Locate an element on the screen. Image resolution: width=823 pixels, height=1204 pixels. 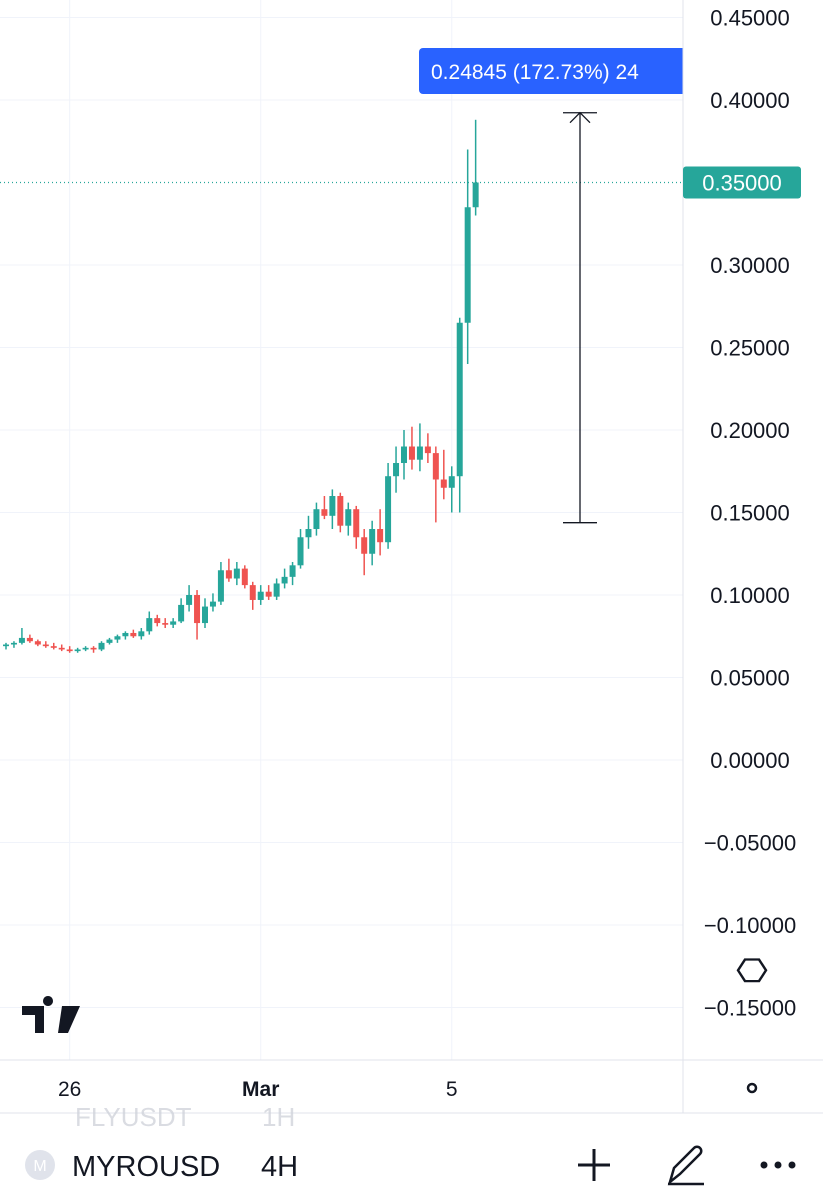
more-button is located at coordinates (778, 1165).